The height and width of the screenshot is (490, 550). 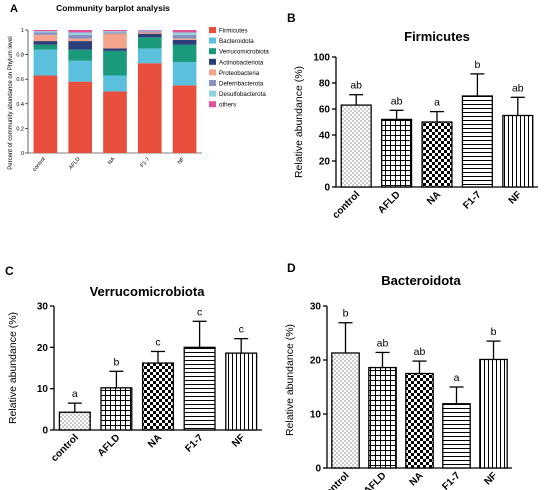 I want to click on panel-a-legend-label: Deferribacterota, so click(x=241, y=84).